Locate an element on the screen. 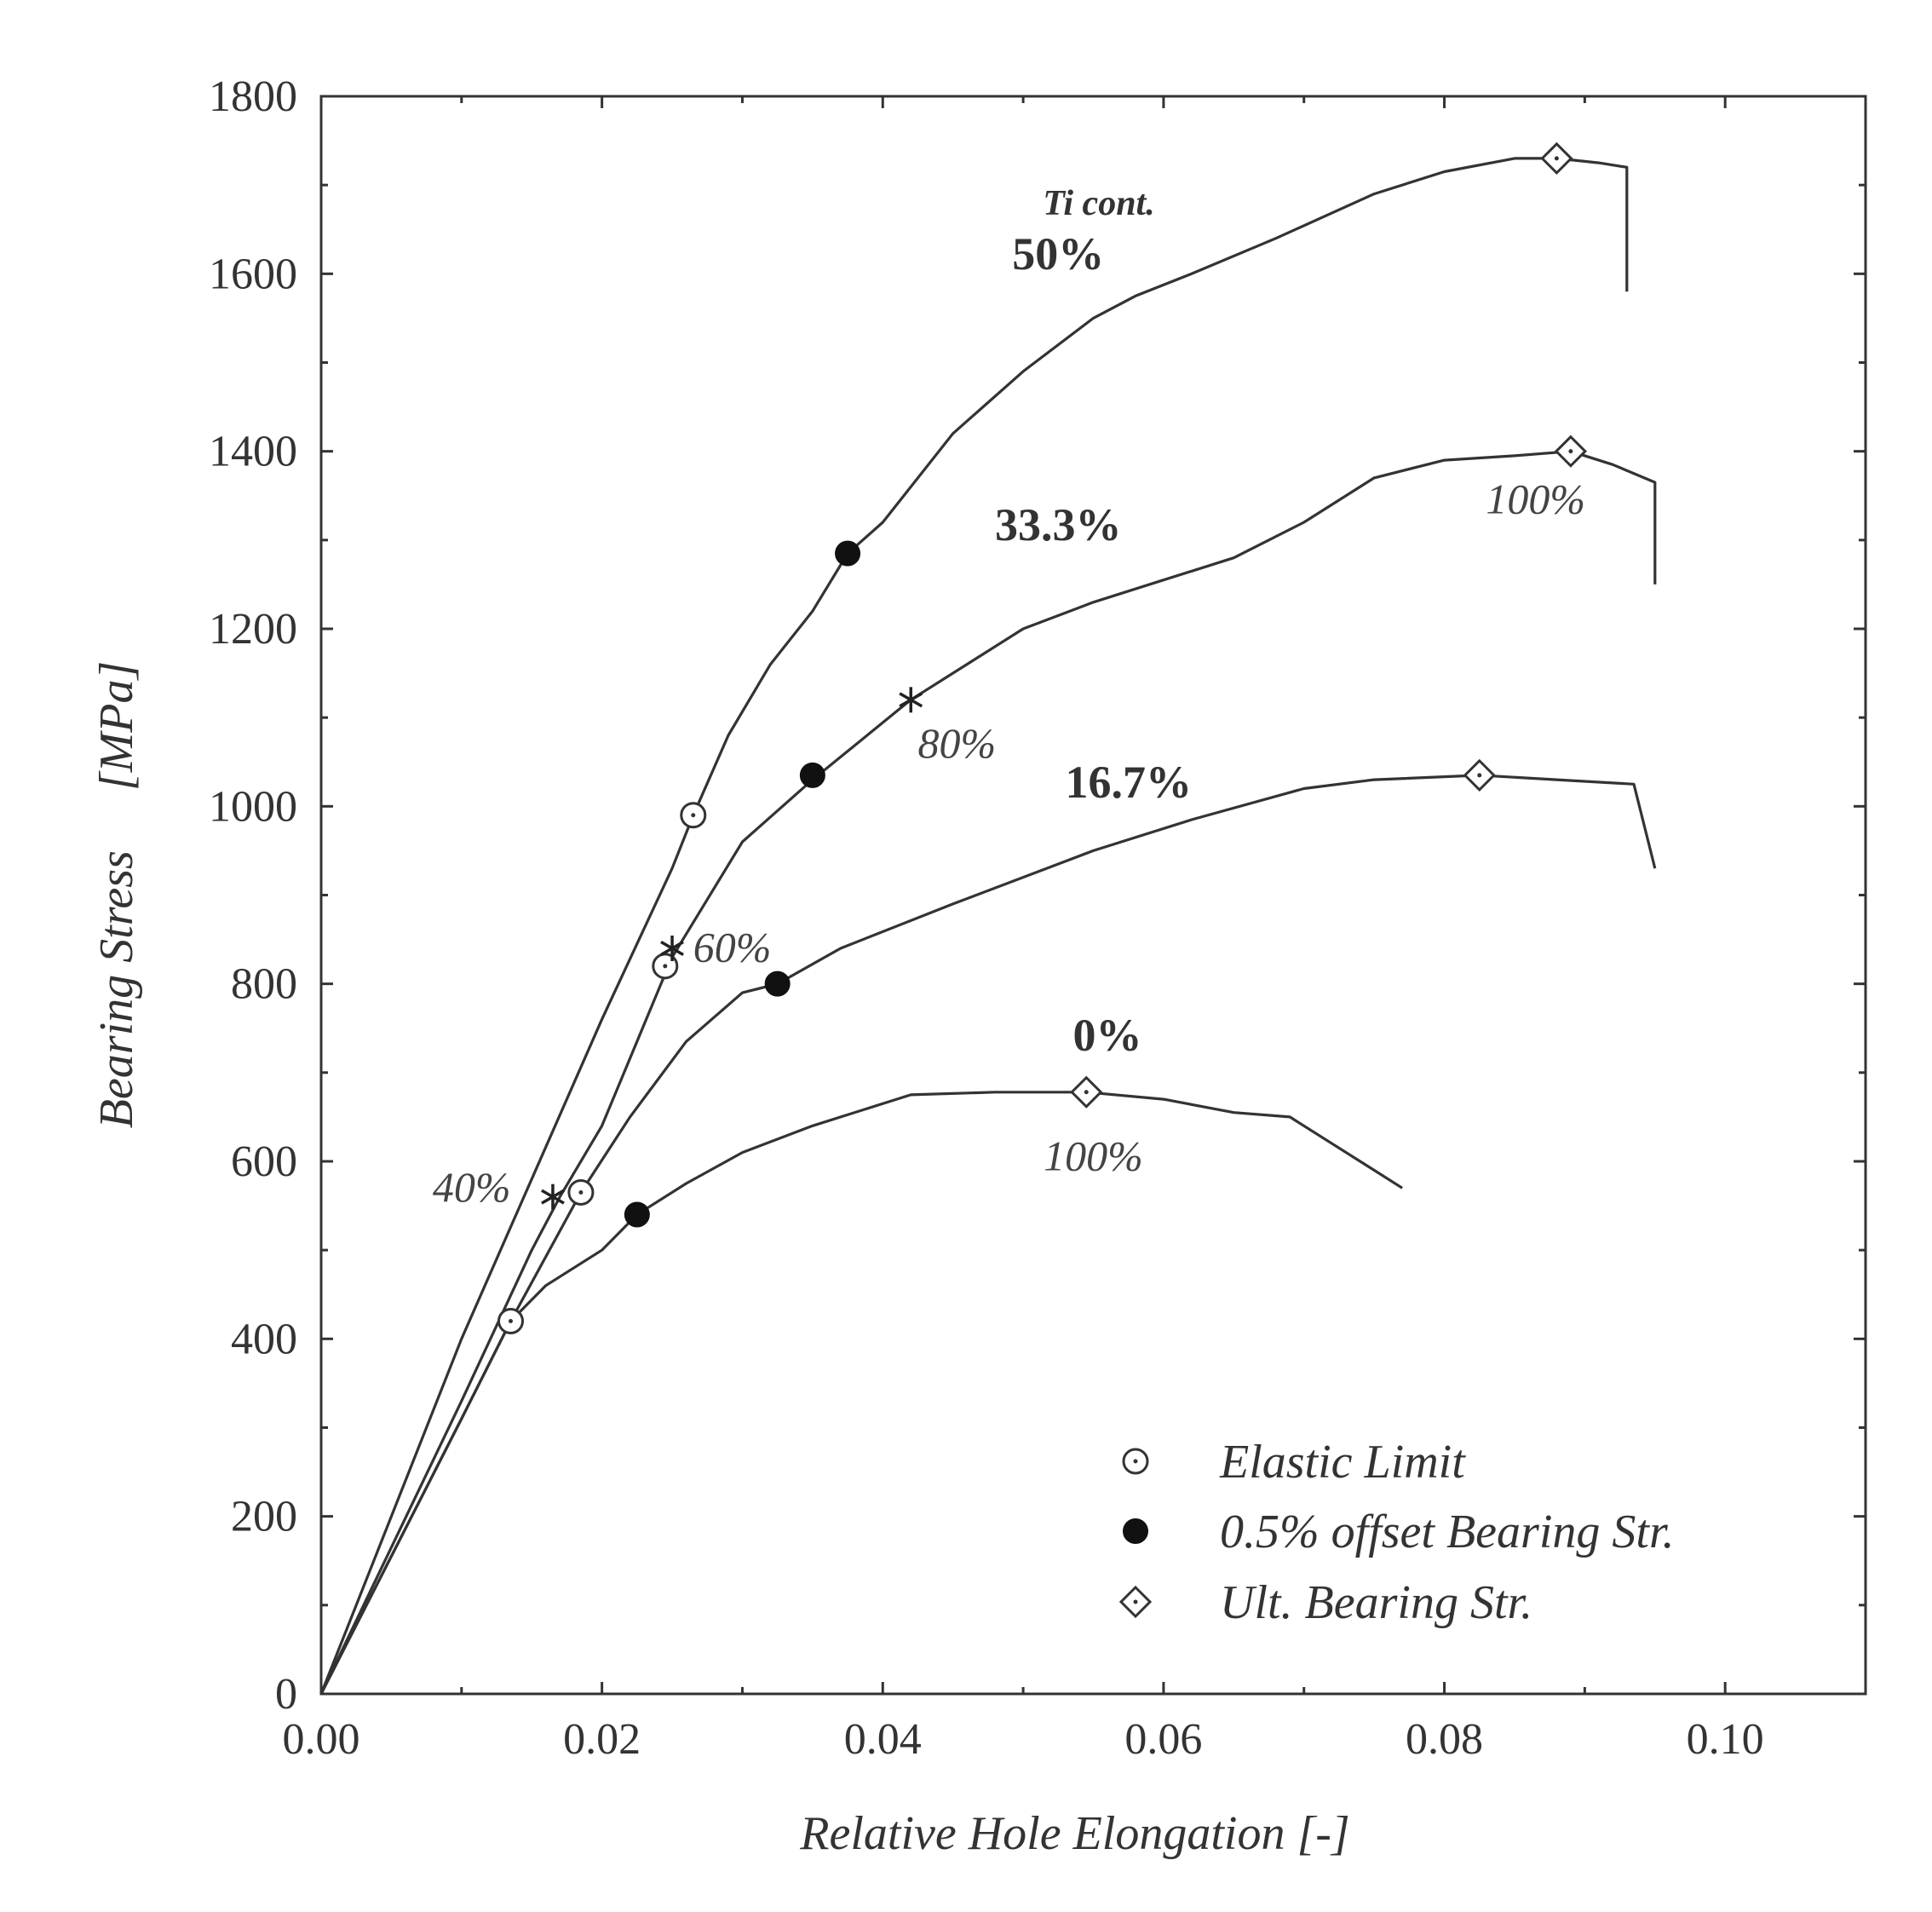 This screenshot has height=1912, width=1932. y-tick-label: 1600 is located at coordinates (253, 274).